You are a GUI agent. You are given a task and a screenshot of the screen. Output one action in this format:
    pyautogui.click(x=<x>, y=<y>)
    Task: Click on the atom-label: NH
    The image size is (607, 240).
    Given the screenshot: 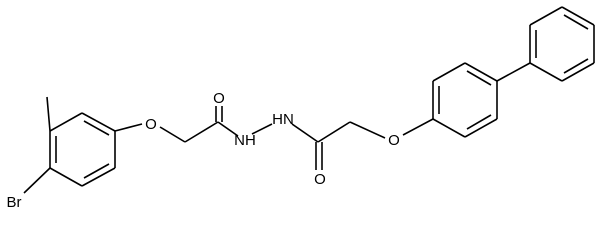 What is the action you would take?
    pyautogui.click(x=245, y=140)
    